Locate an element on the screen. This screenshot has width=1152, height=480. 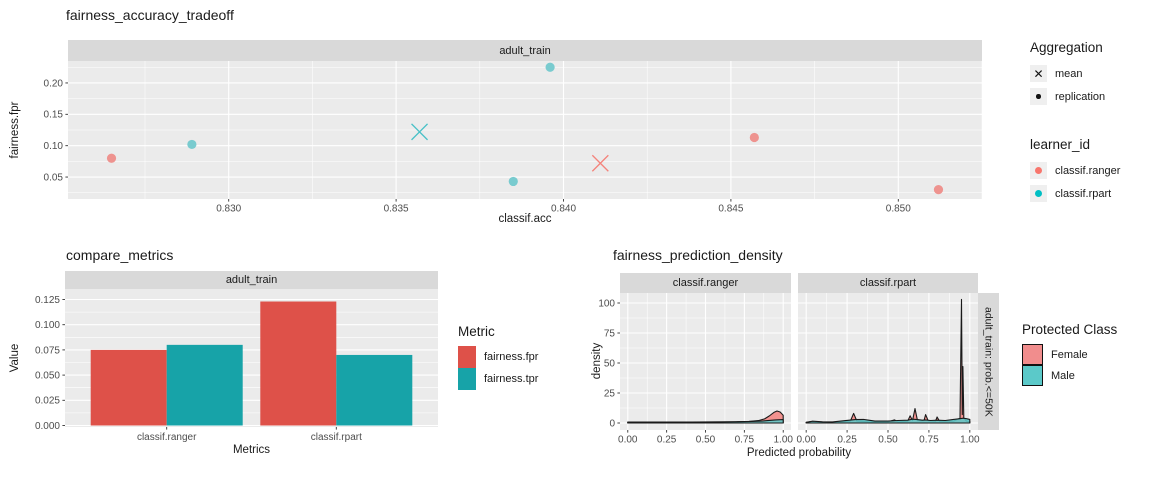
legend-item-female: Female is located at coordinates (1069, 354).